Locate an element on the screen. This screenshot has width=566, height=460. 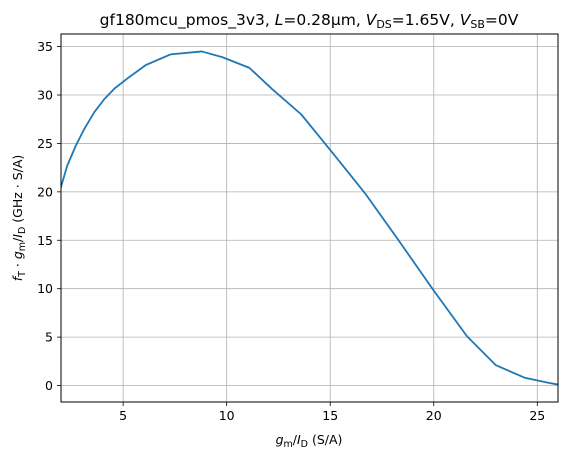
xlabel-g: g is located at coordinates (280, 439).